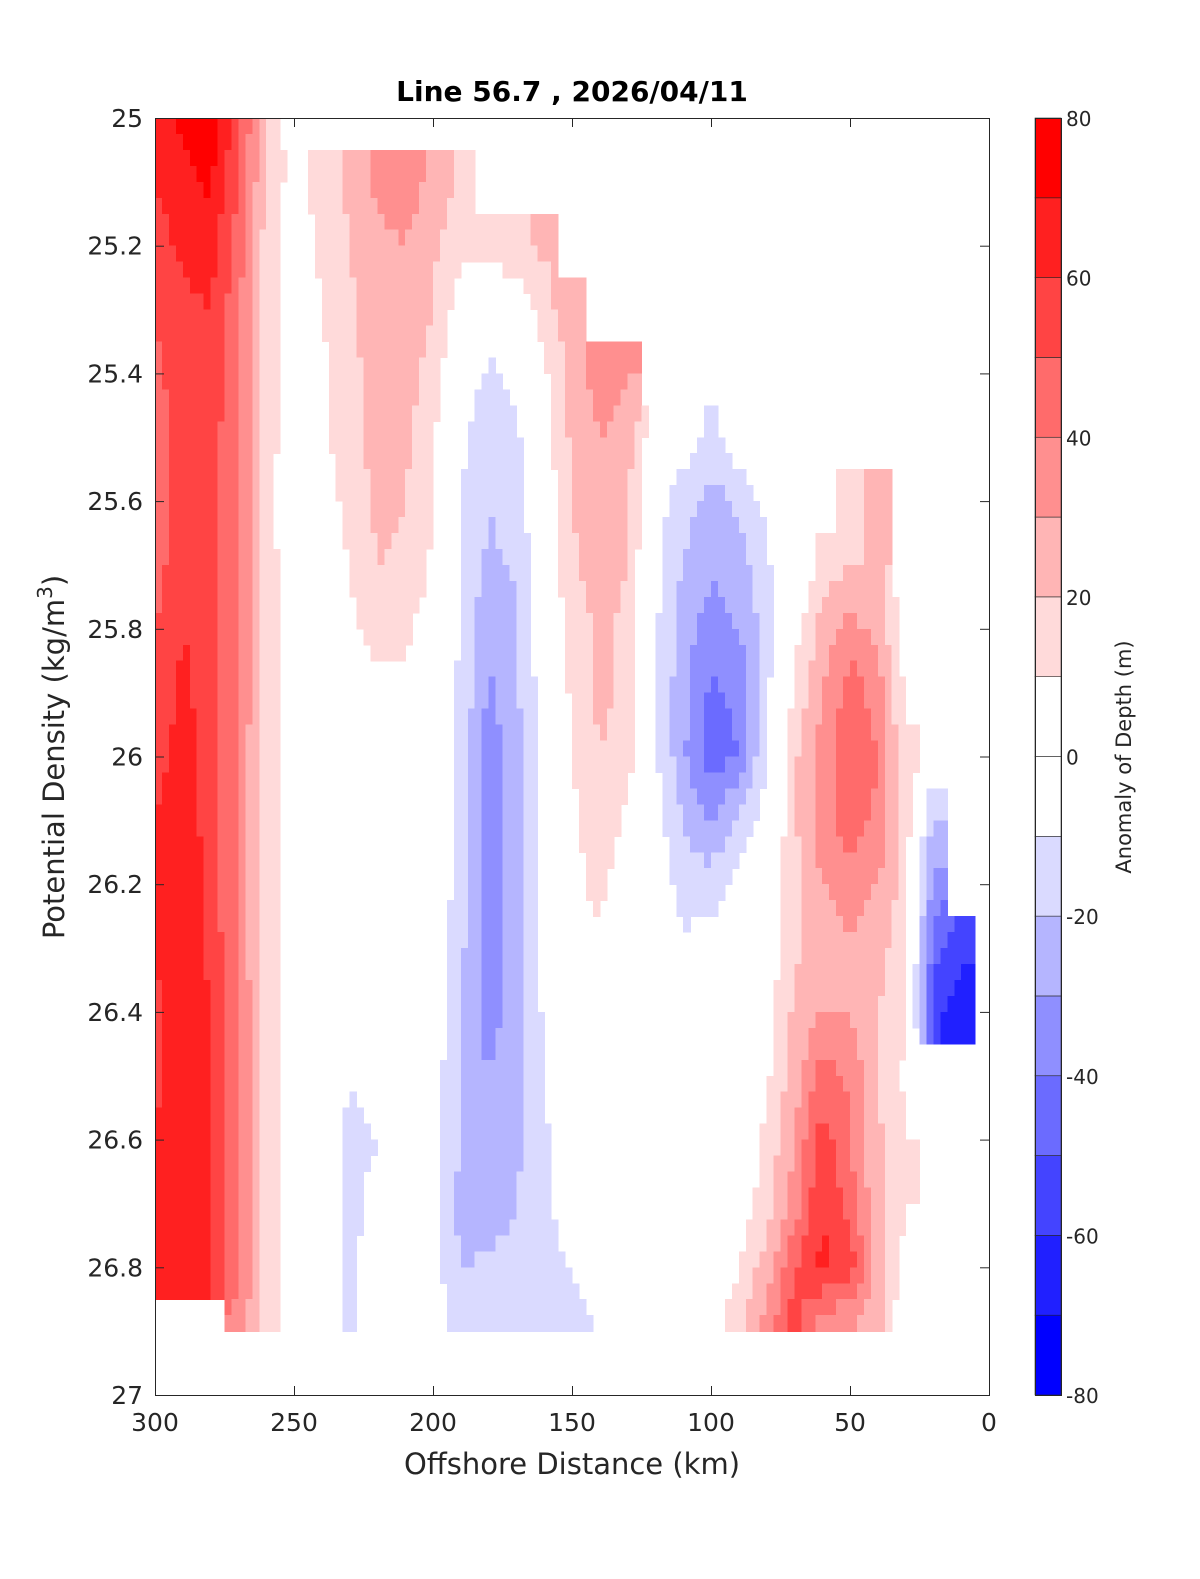  I want to click on colorbar-band, so click(1048, 796).